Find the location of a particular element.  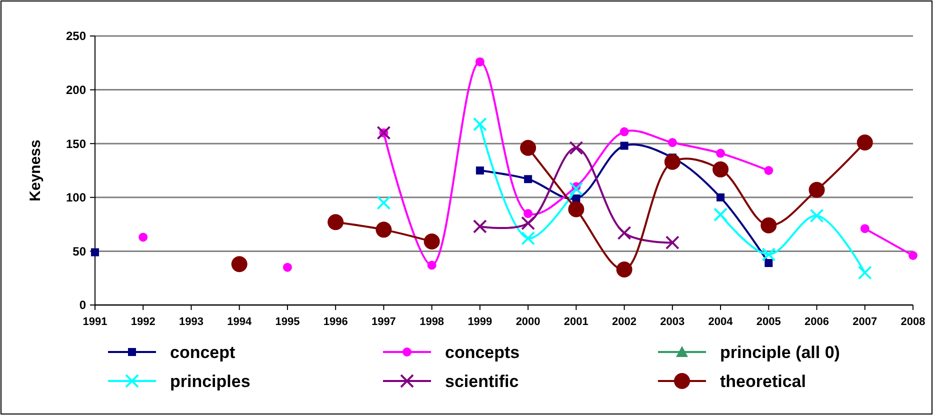

y-tick-label: 250 is located at coordinates (76, 36).